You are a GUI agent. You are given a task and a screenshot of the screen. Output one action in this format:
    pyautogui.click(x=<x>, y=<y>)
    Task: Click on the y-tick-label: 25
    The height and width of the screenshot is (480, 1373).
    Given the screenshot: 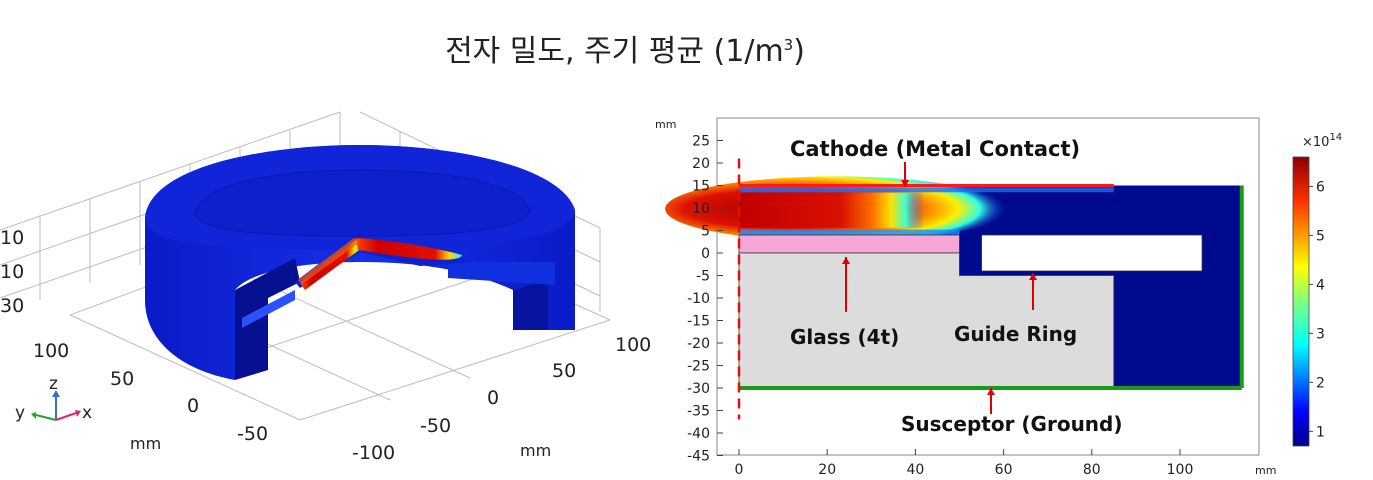 What is the action you would take?
    pyautogui.click(x=701, y=142)
    